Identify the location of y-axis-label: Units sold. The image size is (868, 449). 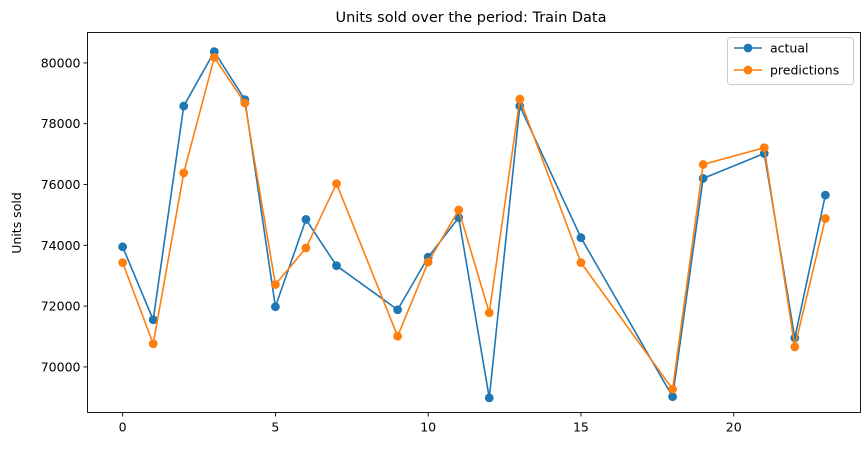
(16, 223).